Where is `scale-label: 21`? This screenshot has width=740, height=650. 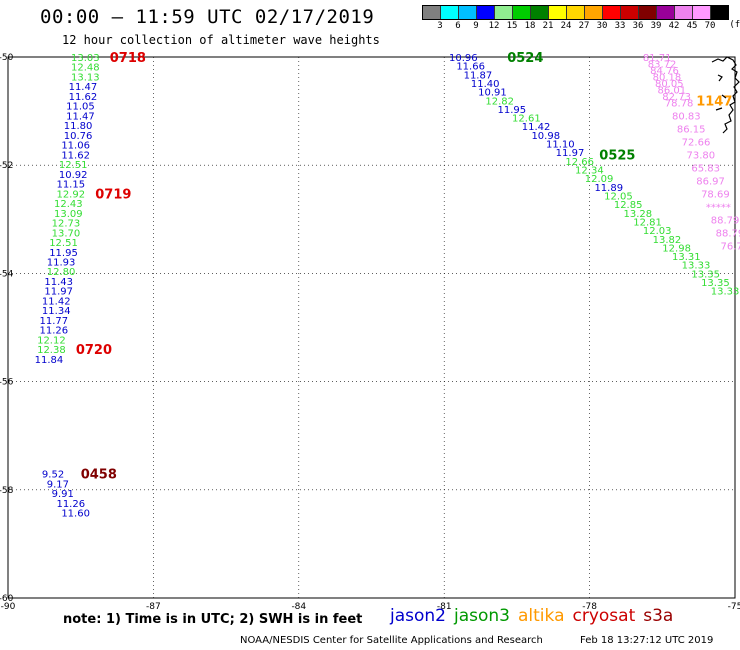 scale-label: 21 is located at coordinates (548, 26).